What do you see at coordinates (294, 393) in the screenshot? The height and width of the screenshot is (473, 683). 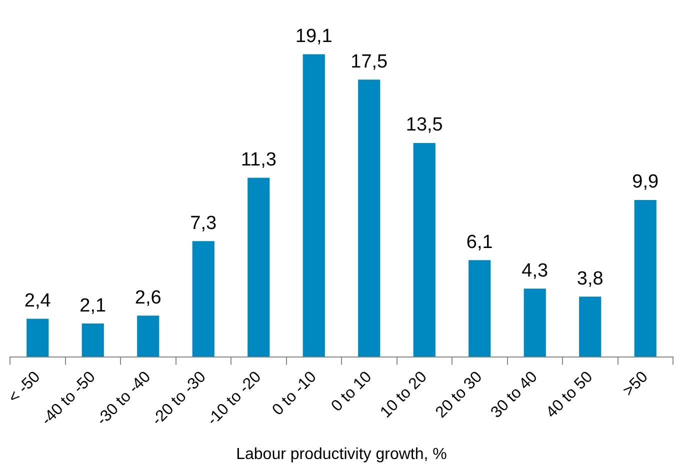 I see `x-tick-label: 0 to -10` at bounding box center [294, 393].